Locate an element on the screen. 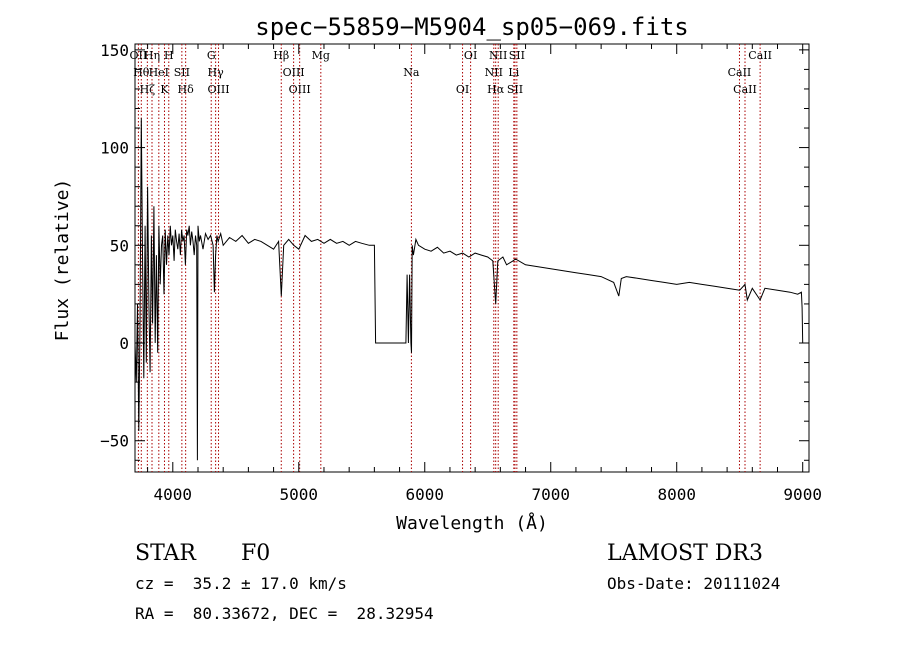 This screenshot has height=649, width=900. y-tick-label: 150 is located at coordinates (114, 50).